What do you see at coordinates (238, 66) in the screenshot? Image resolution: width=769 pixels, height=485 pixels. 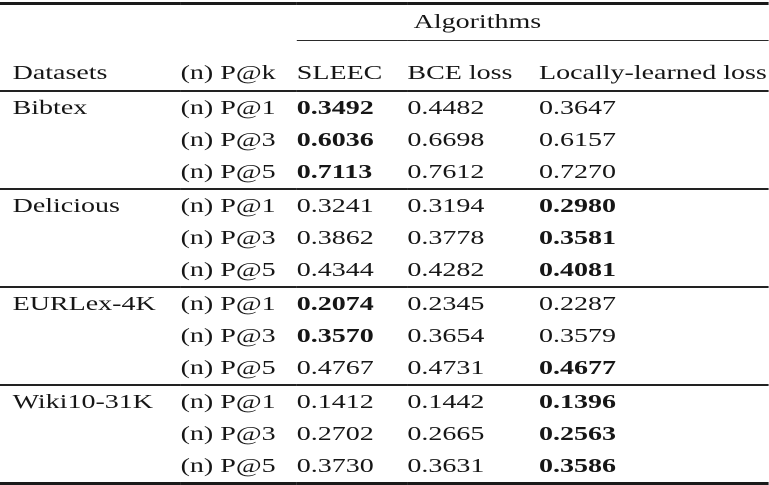 I see `column-header-pk: (n) P@k` at bounding box center [238, 66].